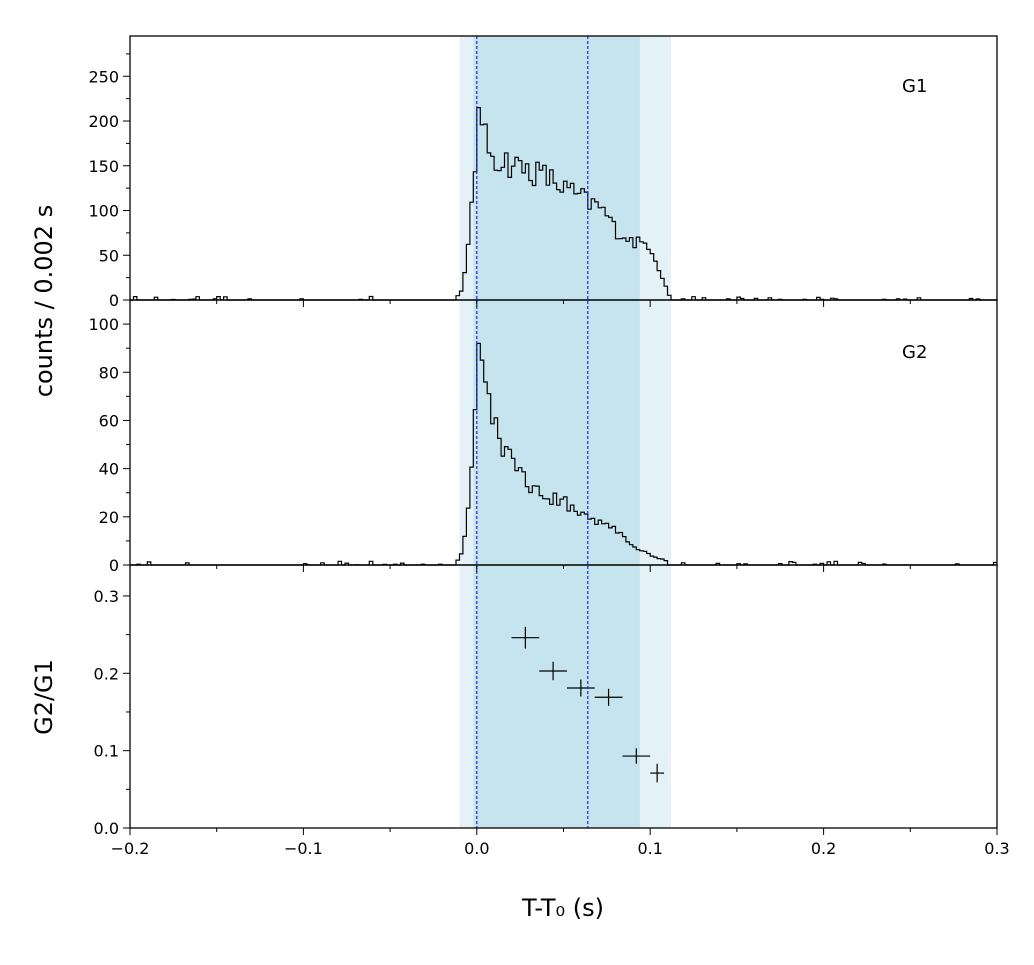  What do you see at coordinates (532, 432) in the screenshot?
I see `reference-lines` at bounding box center [532, 432].